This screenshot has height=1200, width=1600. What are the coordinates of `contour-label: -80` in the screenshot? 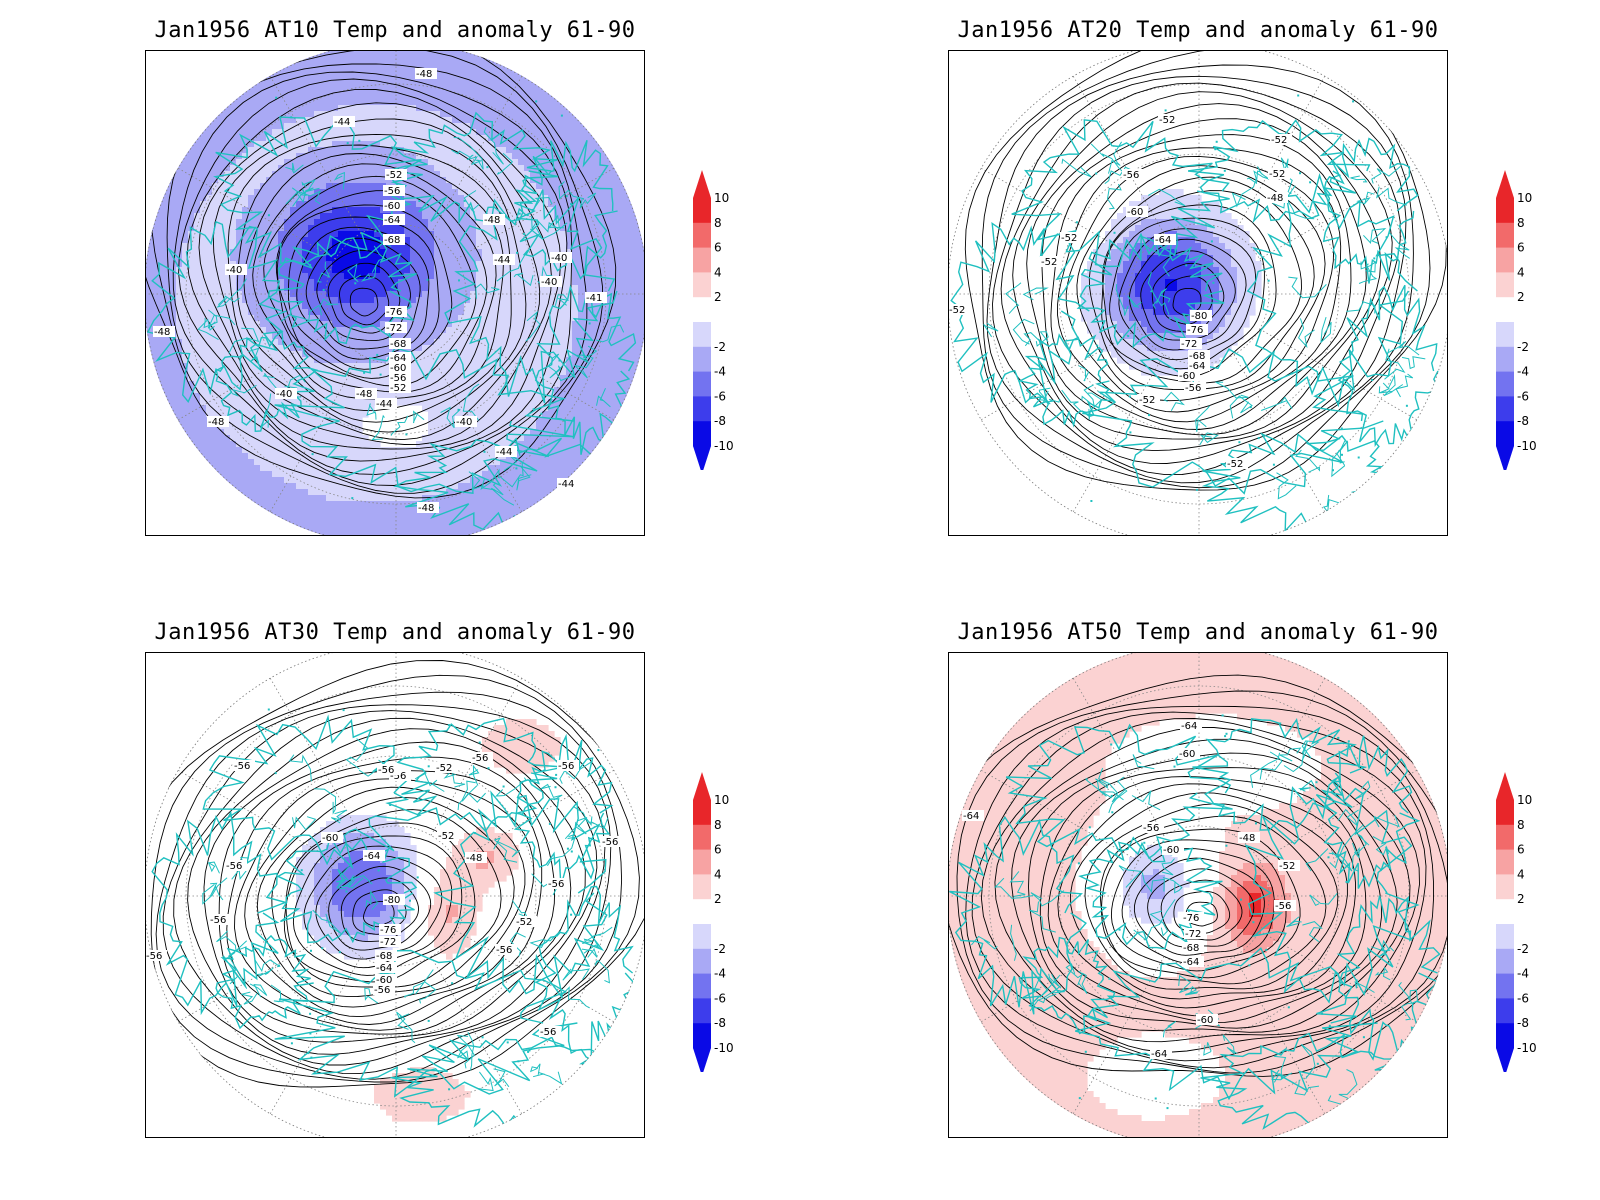 It's located at (394, 900).